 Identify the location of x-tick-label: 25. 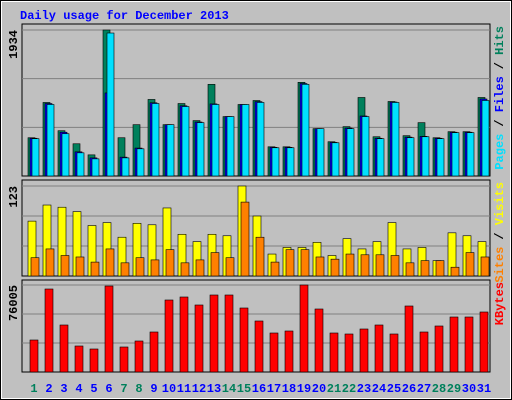
(394, 389).